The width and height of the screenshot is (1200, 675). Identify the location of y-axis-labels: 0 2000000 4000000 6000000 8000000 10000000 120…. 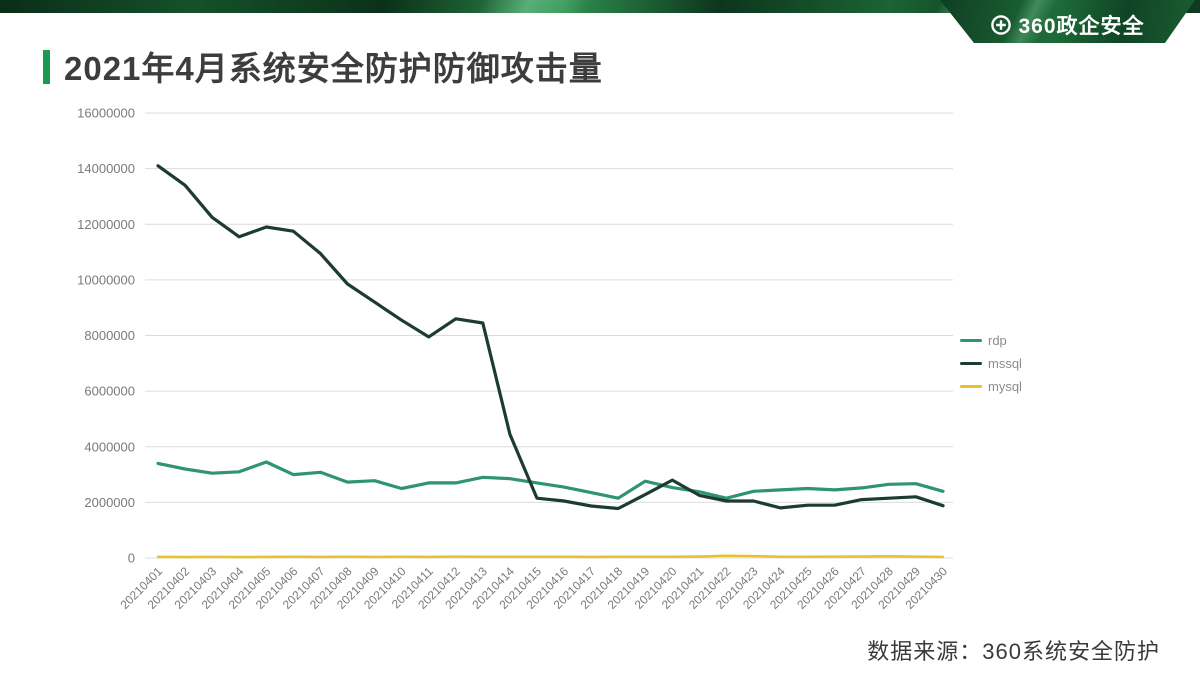
(106, 336).